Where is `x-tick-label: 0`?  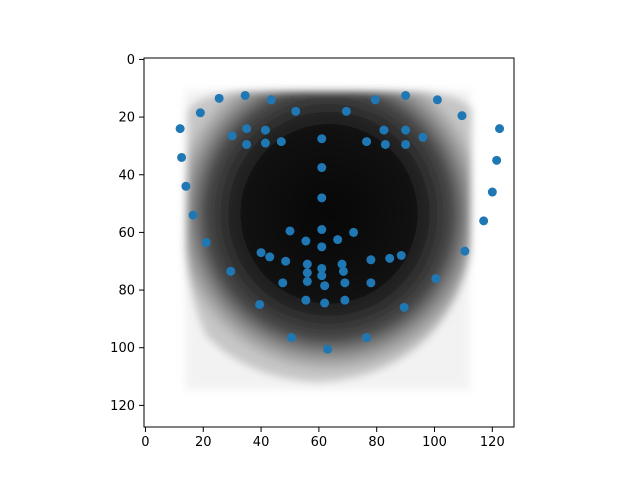 x-tick-label: 0 is located at coordinates (145, 442).